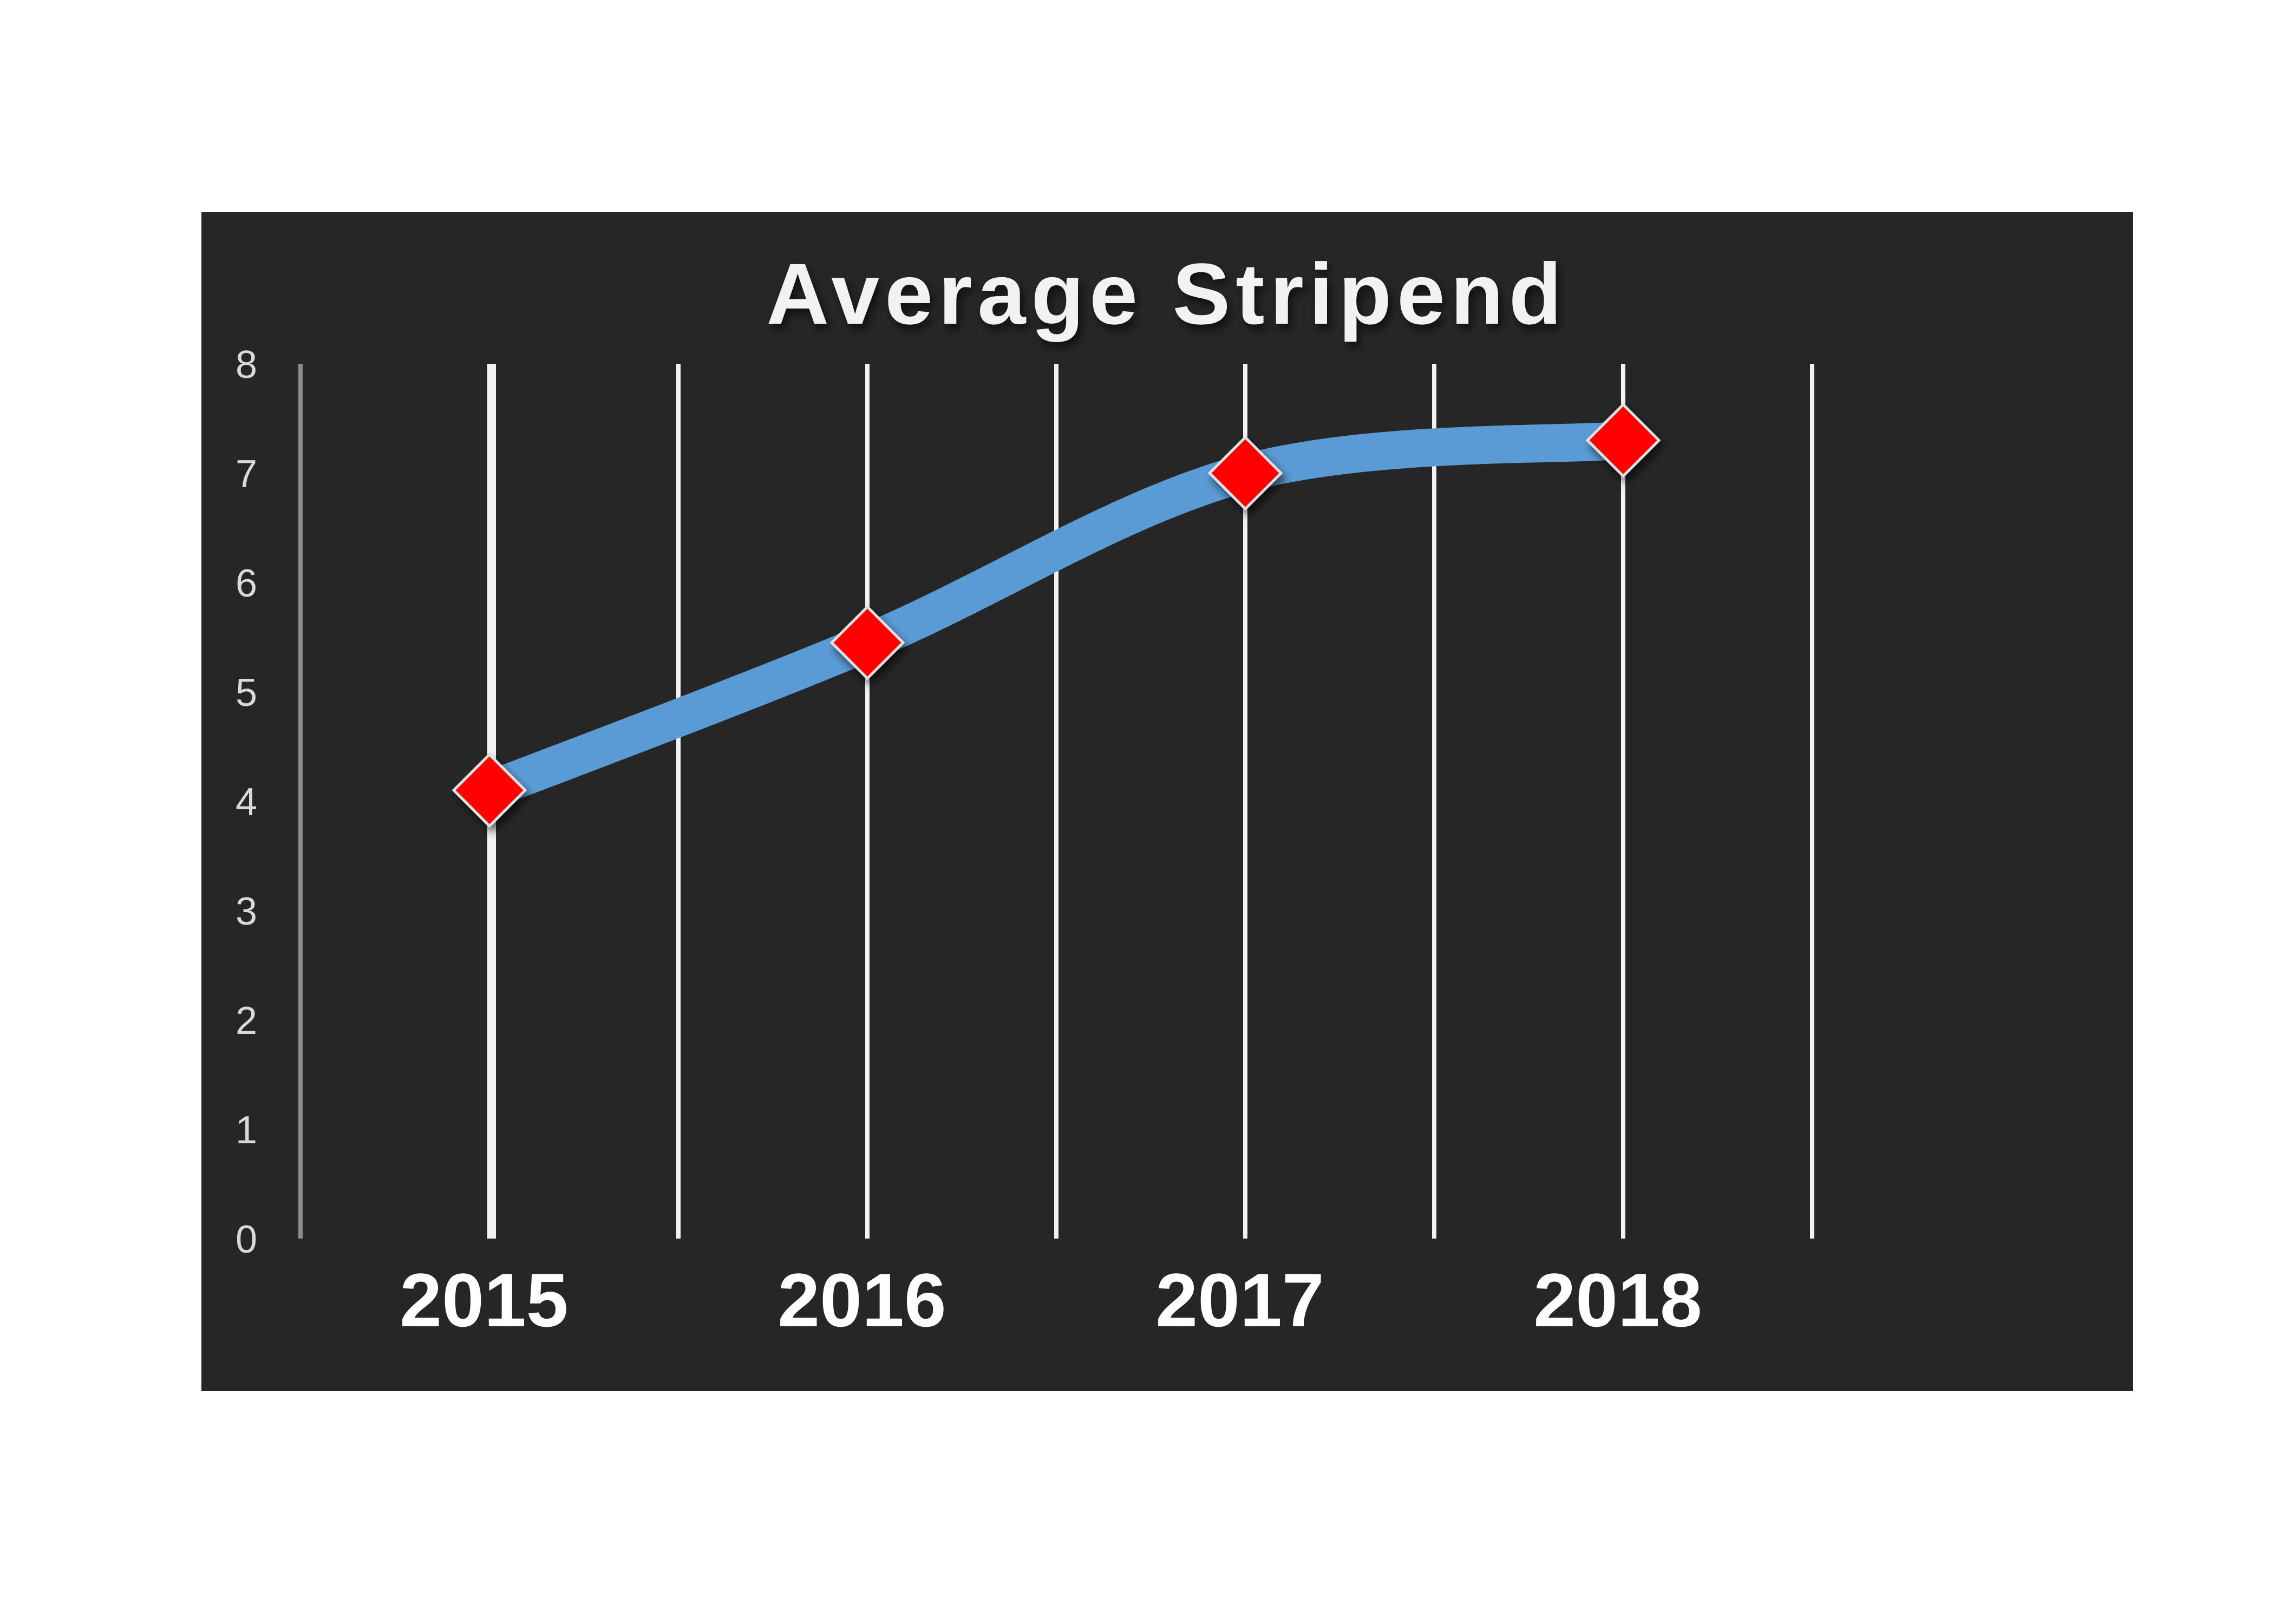 This screenshot has height=1624, width=2274. Describe the element at coordinates (247, 365) in the screenshot. I see `y-tick-label: 8` at that location.